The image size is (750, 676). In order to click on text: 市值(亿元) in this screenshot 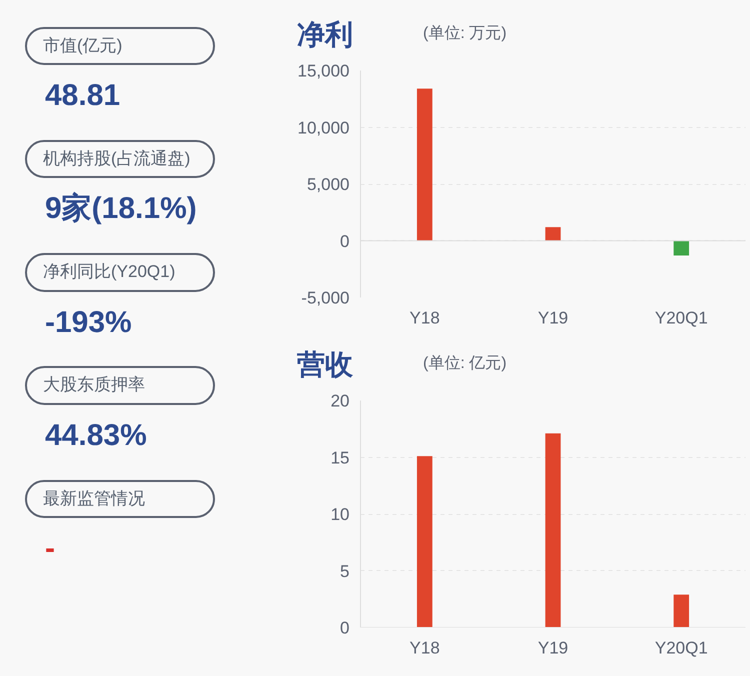, I will do `click(120, 46)`.